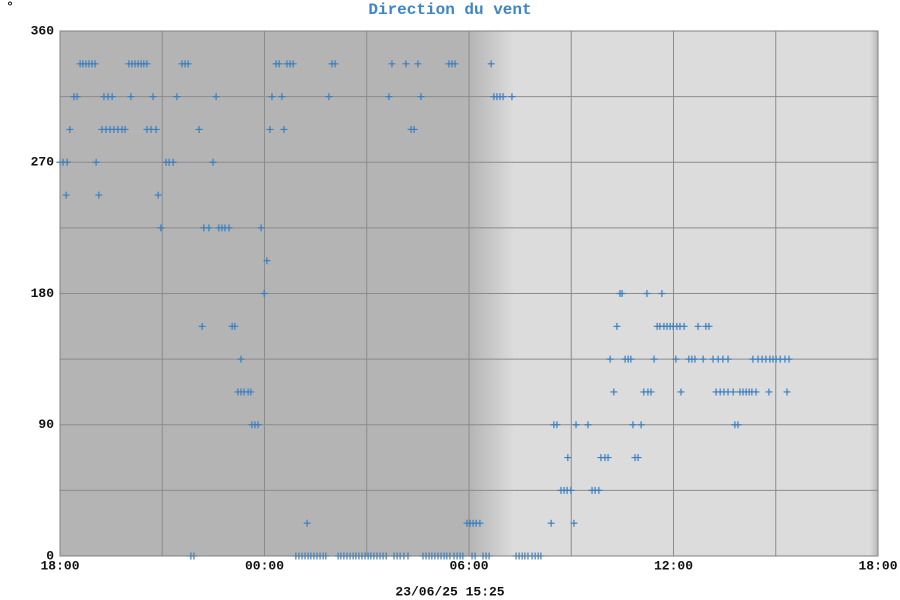 The width and height of the screenshot is (900, 600). I want to click on footer: 23/06/25 15:25, so click(449, 591).